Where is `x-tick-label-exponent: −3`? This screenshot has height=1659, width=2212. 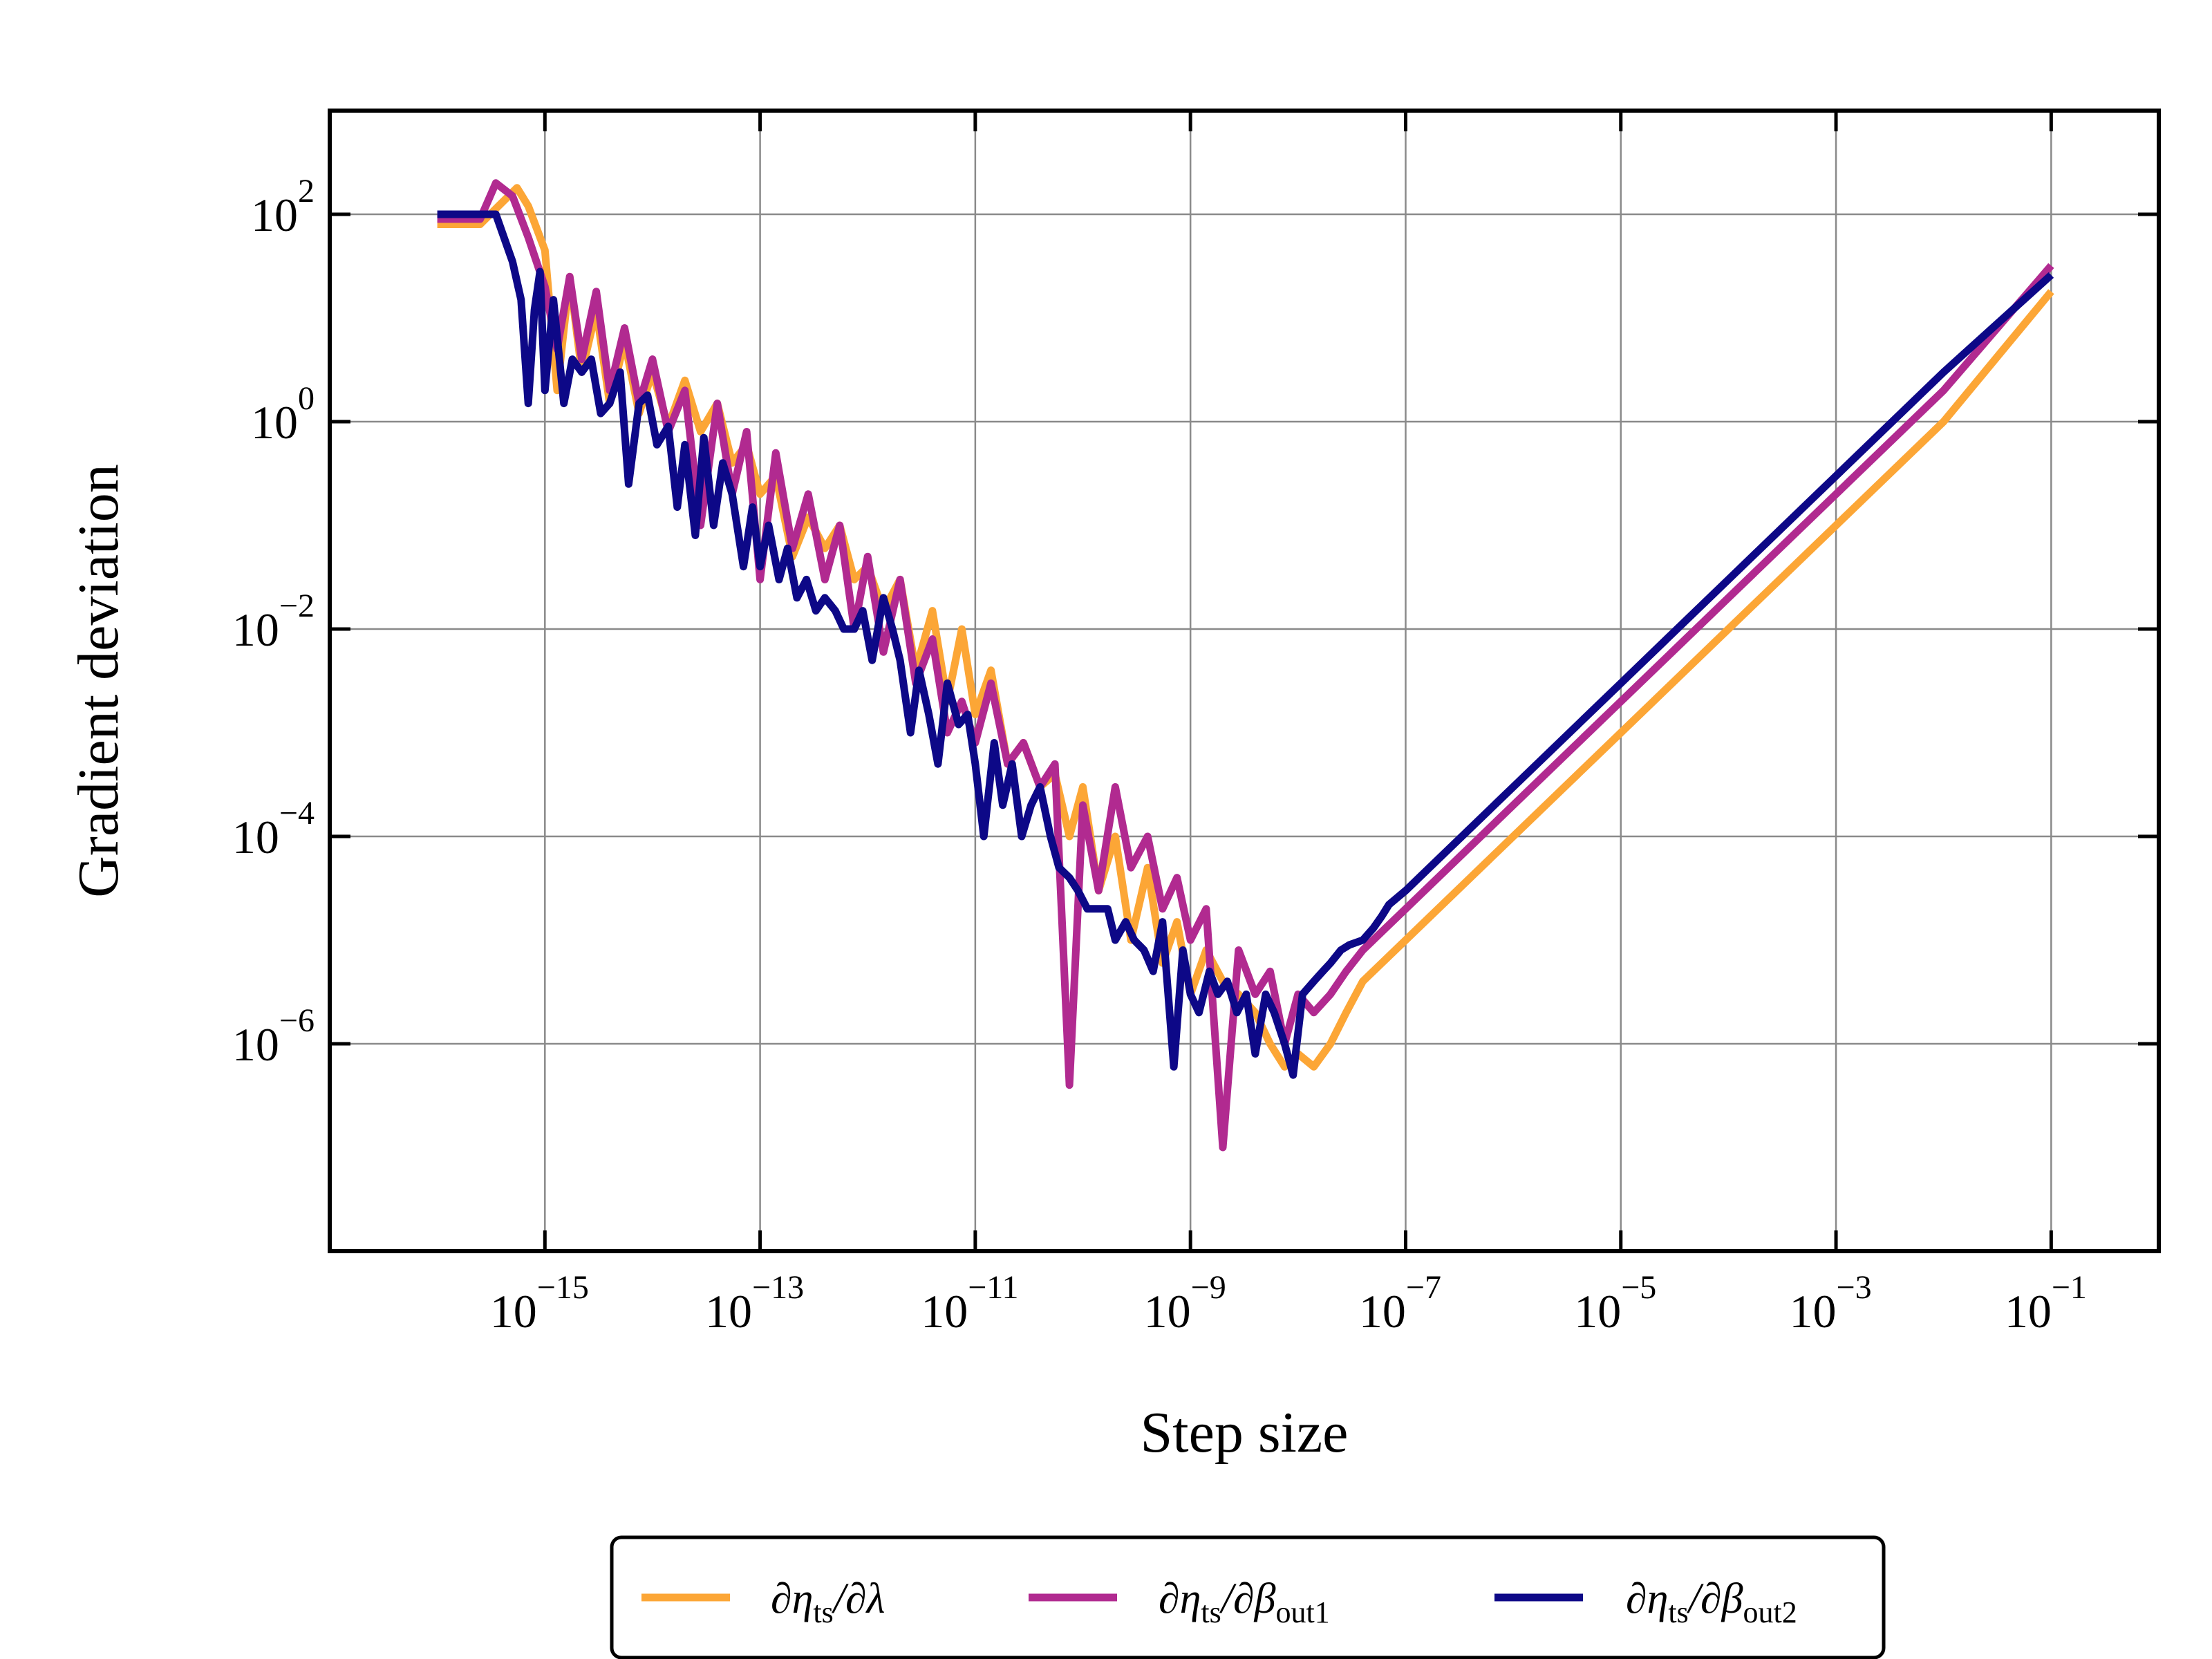 x-tick-label-exponent: −3 is located at coordinates (1854, 1288).